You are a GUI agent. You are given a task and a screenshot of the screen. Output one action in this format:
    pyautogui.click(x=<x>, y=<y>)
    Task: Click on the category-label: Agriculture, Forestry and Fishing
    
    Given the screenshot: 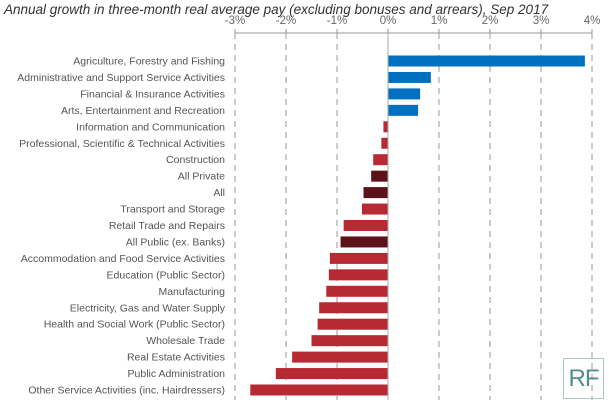 What is the action you would take?
    pyautogui.click(x=149, y=62)
    